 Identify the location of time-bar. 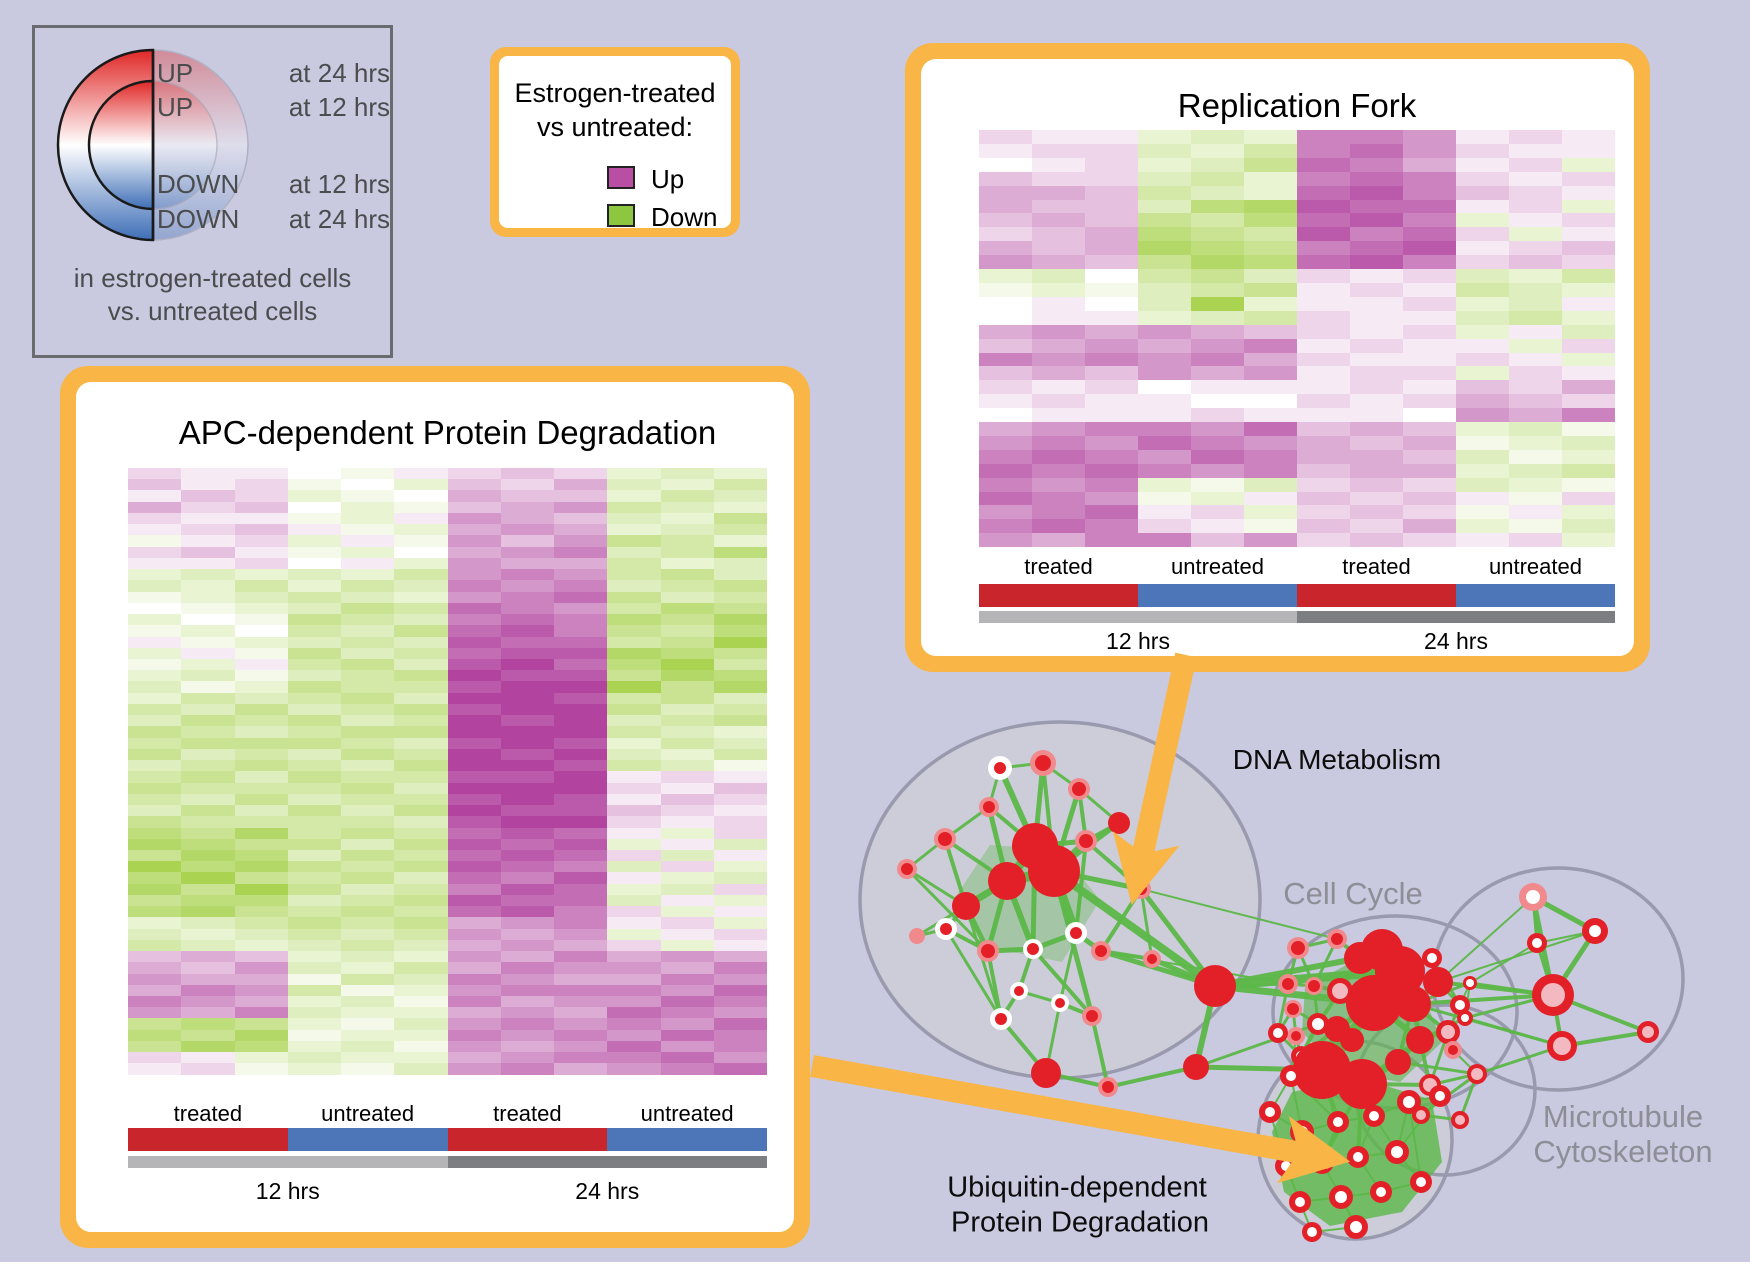
(1456, 617).